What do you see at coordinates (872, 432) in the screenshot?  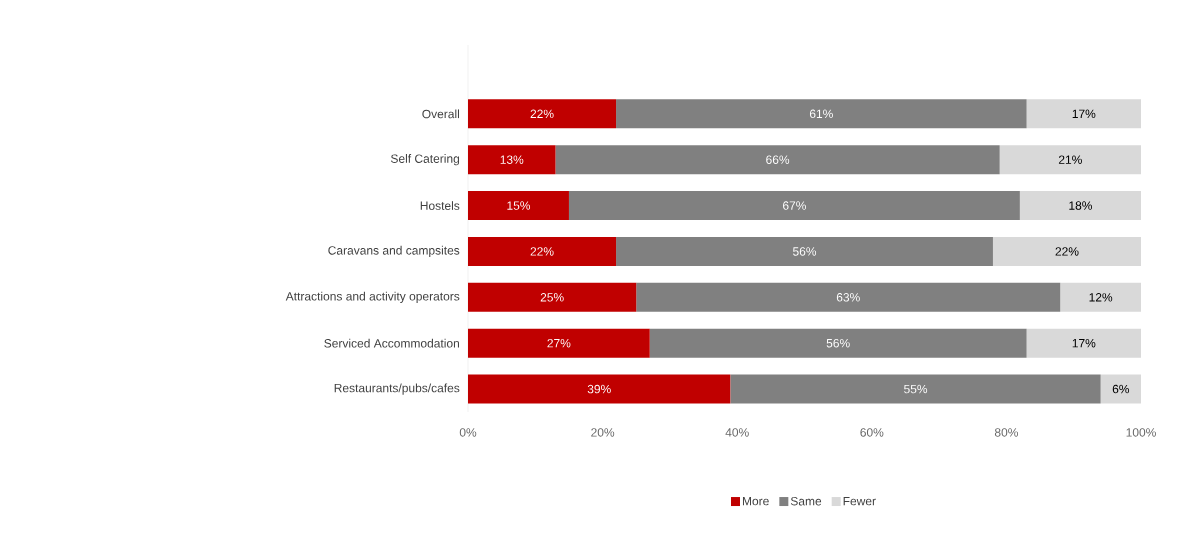 I see `x-tick-label: 60%` at bounding box center [872, 432].